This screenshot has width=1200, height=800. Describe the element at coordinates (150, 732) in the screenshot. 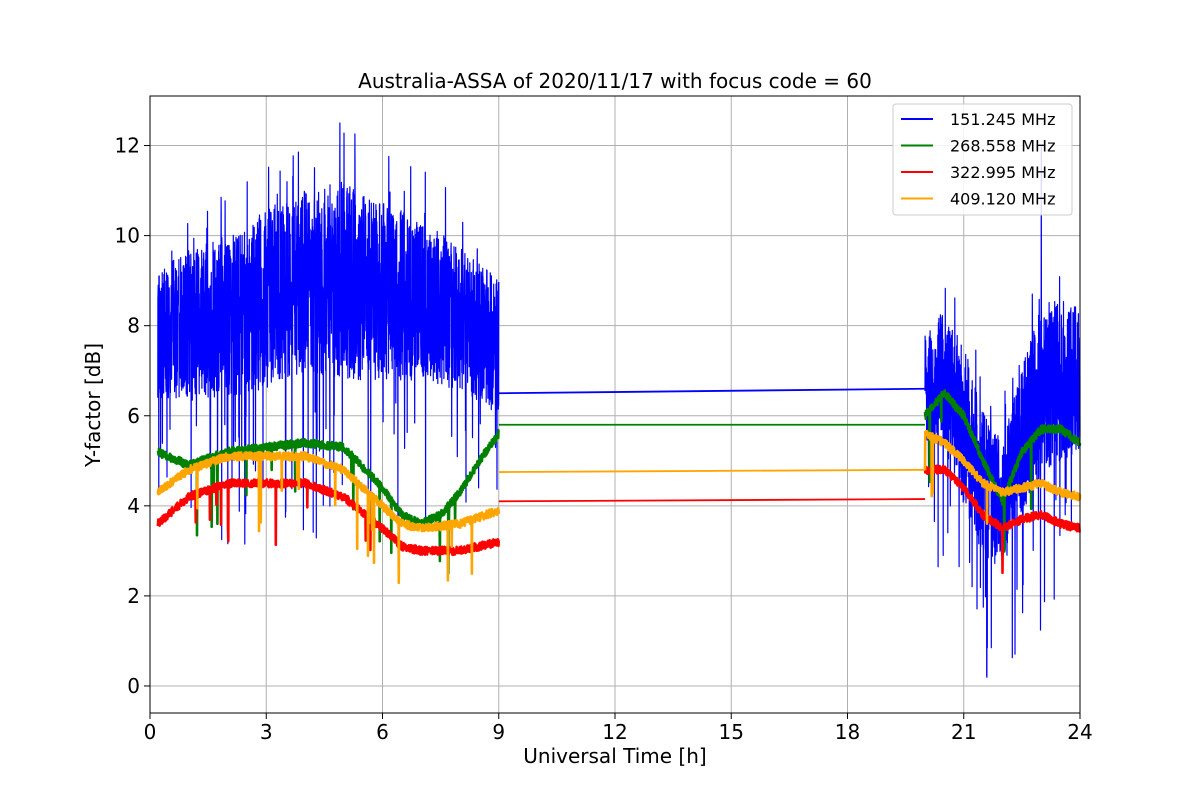

I see `x-tick-label: 0` at that location.